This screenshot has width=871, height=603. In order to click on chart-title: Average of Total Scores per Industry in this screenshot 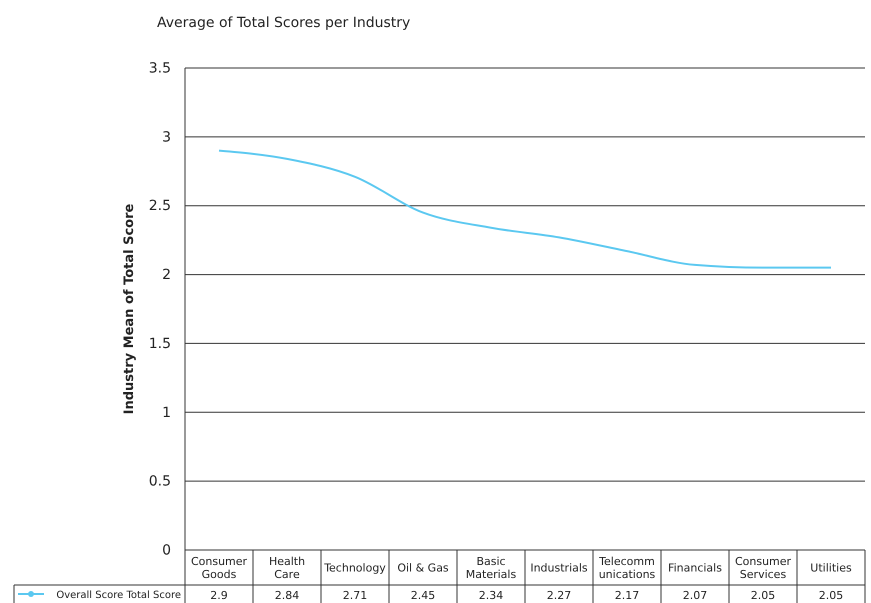, I will do `click(283, 23)`.